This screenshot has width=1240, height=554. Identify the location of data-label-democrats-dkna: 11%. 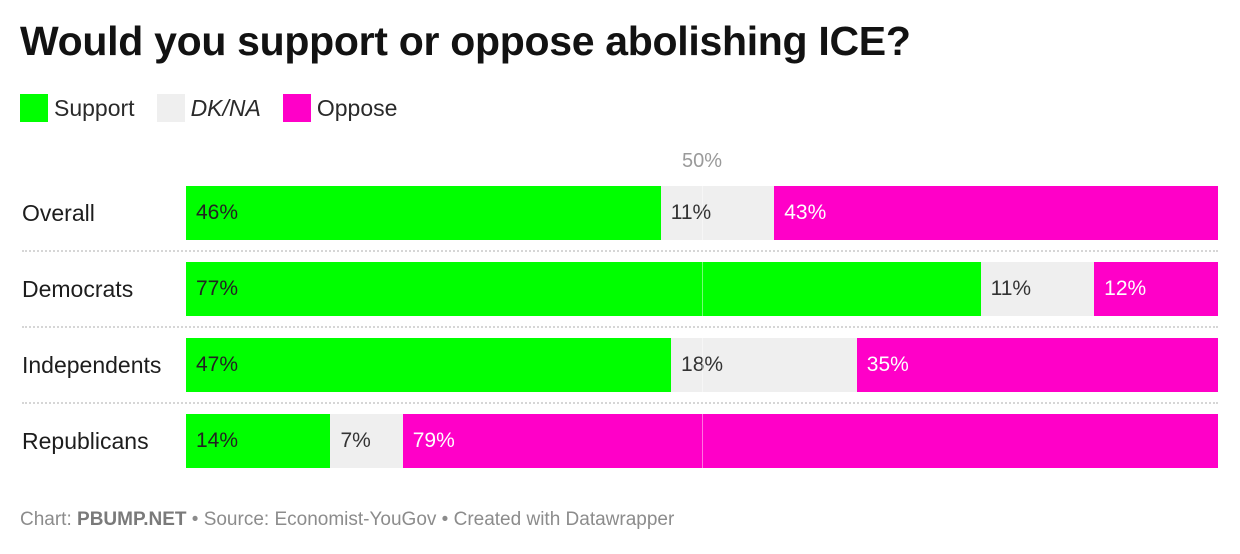
(1011, 288).